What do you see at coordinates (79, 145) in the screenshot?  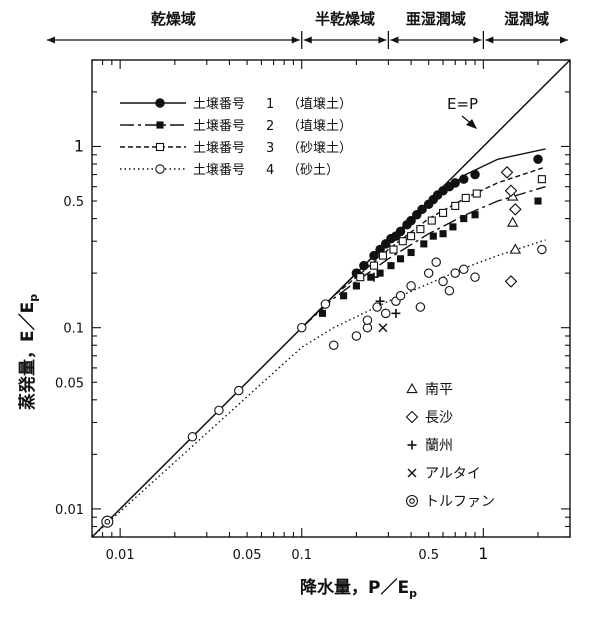 I see `y-tick-label: 1` at bounding box center [79, 145].